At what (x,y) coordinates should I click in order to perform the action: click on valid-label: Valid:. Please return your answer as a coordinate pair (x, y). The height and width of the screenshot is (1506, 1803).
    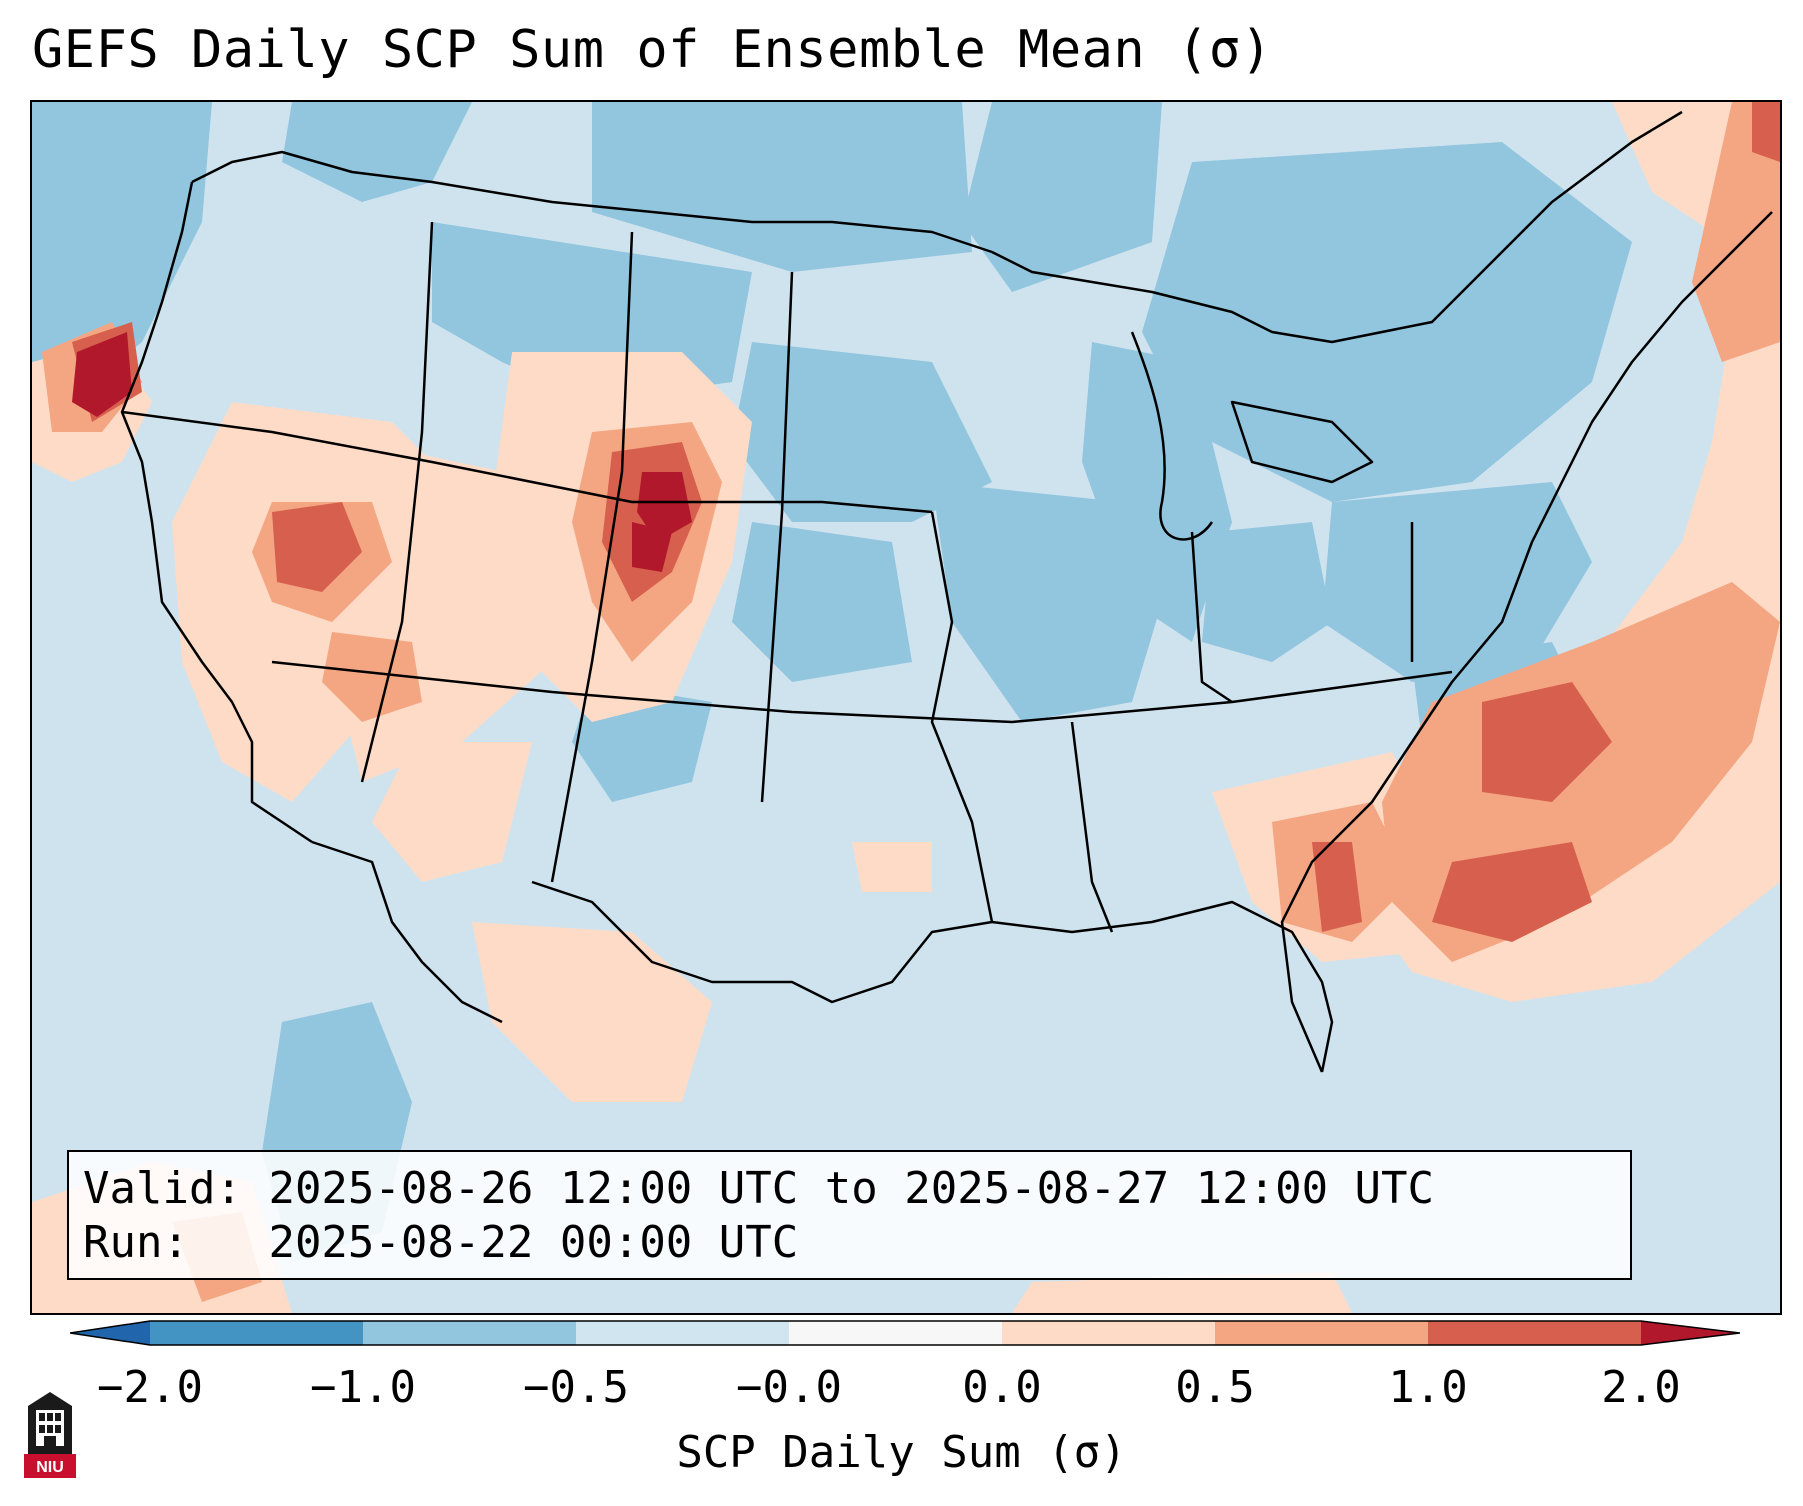
    Looking at the image, I should click on (162, 1188).